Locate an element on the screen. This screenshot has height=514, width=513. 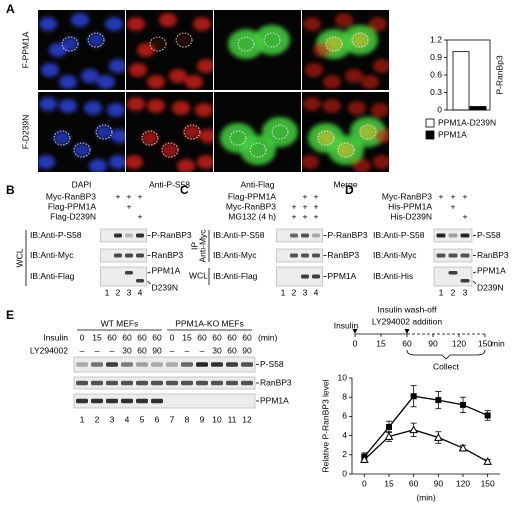
timeline-tick-label: 90 is located at coordinates (433, 343).